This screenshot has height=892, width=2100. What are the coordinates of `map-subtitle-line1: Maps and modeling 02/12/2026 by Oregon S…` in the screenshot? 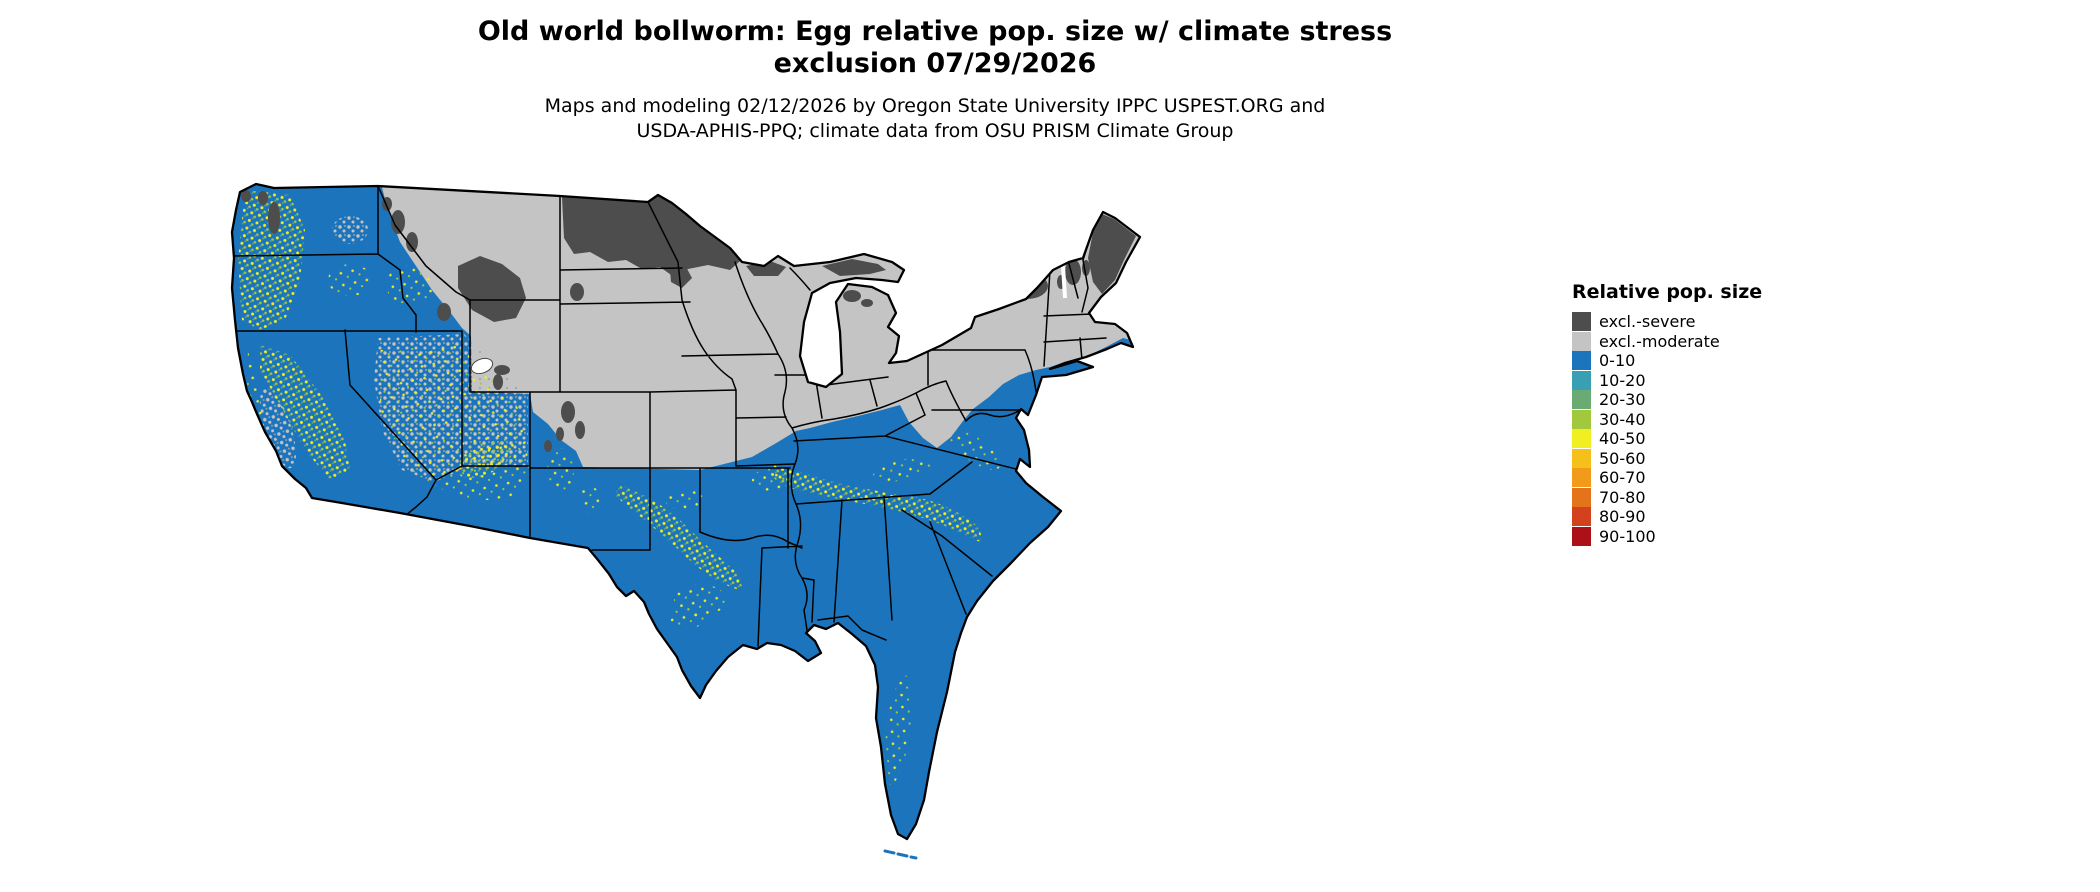 It's located at (935, 105).